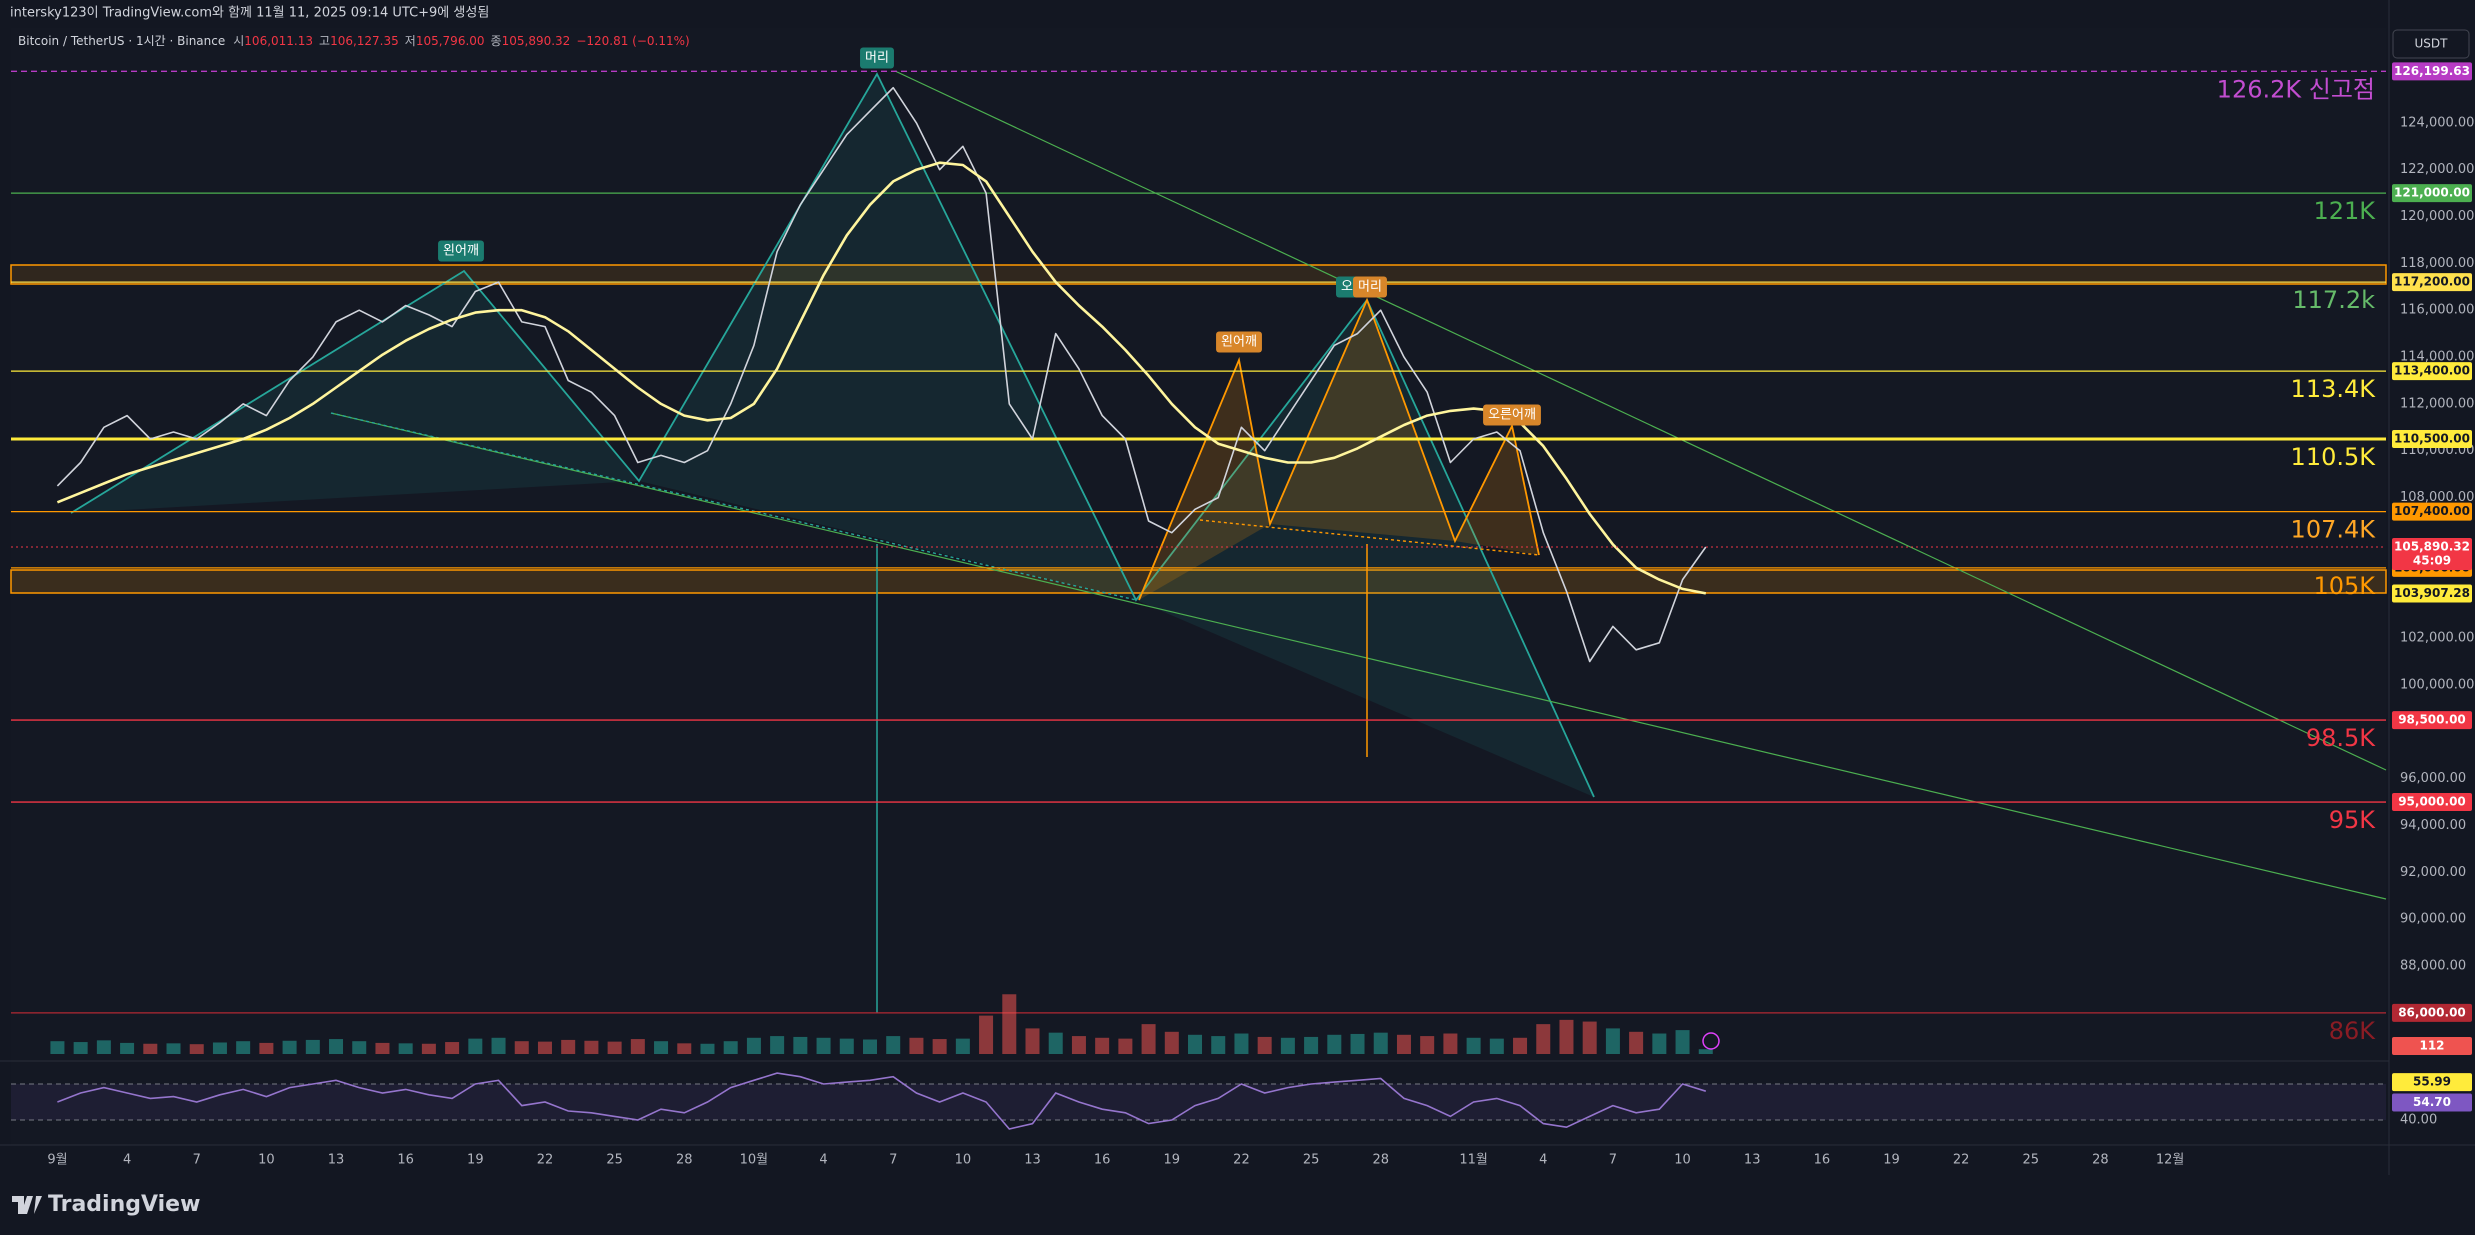 This screenshot has width=2475, height=1235. Describe the element at coordinates (2437, 497) in the screenshot. I see `y-tick-label: 108,000.00` at that location.